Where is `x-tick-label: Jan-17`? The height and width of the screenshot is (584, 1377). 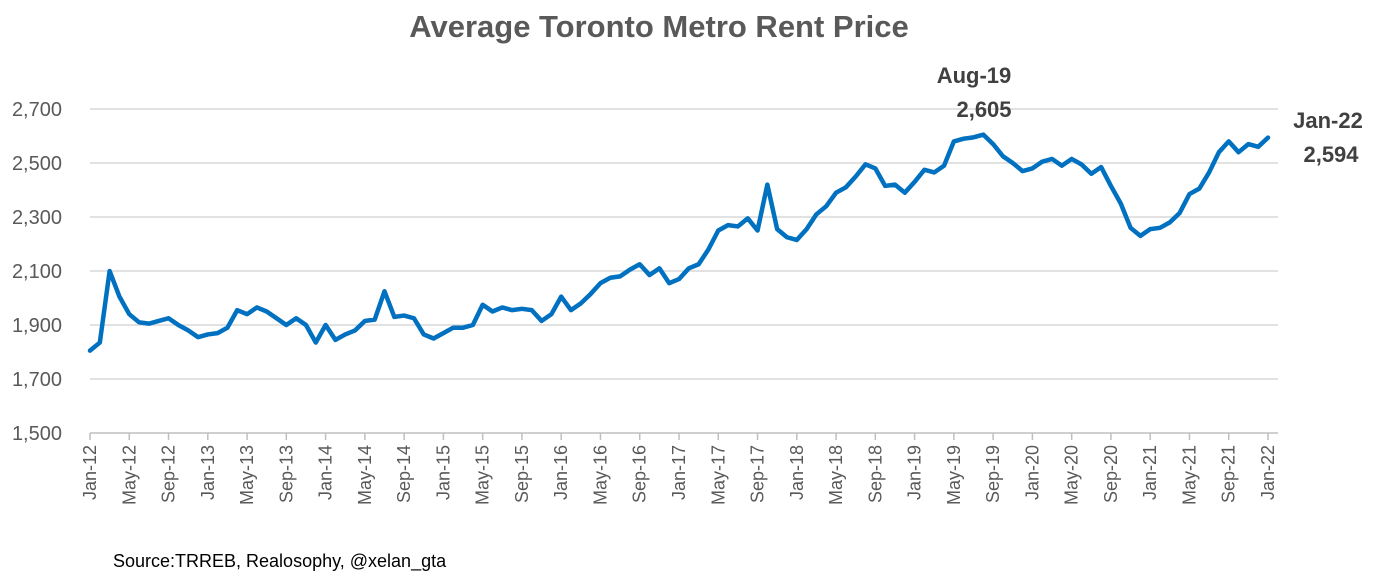
x-tick-label: Jan-17 is located at coordinates (679, 472).